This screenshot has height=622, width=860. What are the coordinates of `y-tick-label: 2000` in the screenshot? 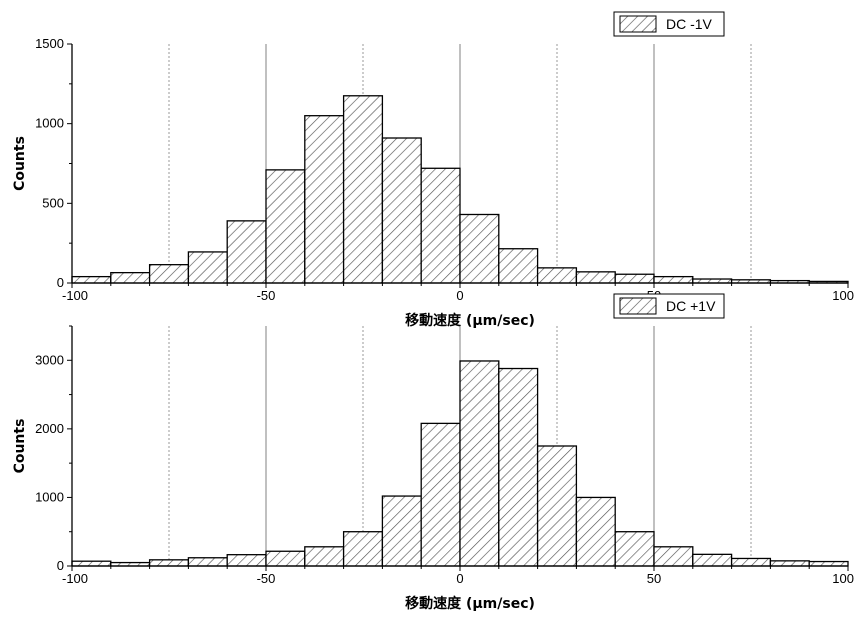 It's located at (49, 428).